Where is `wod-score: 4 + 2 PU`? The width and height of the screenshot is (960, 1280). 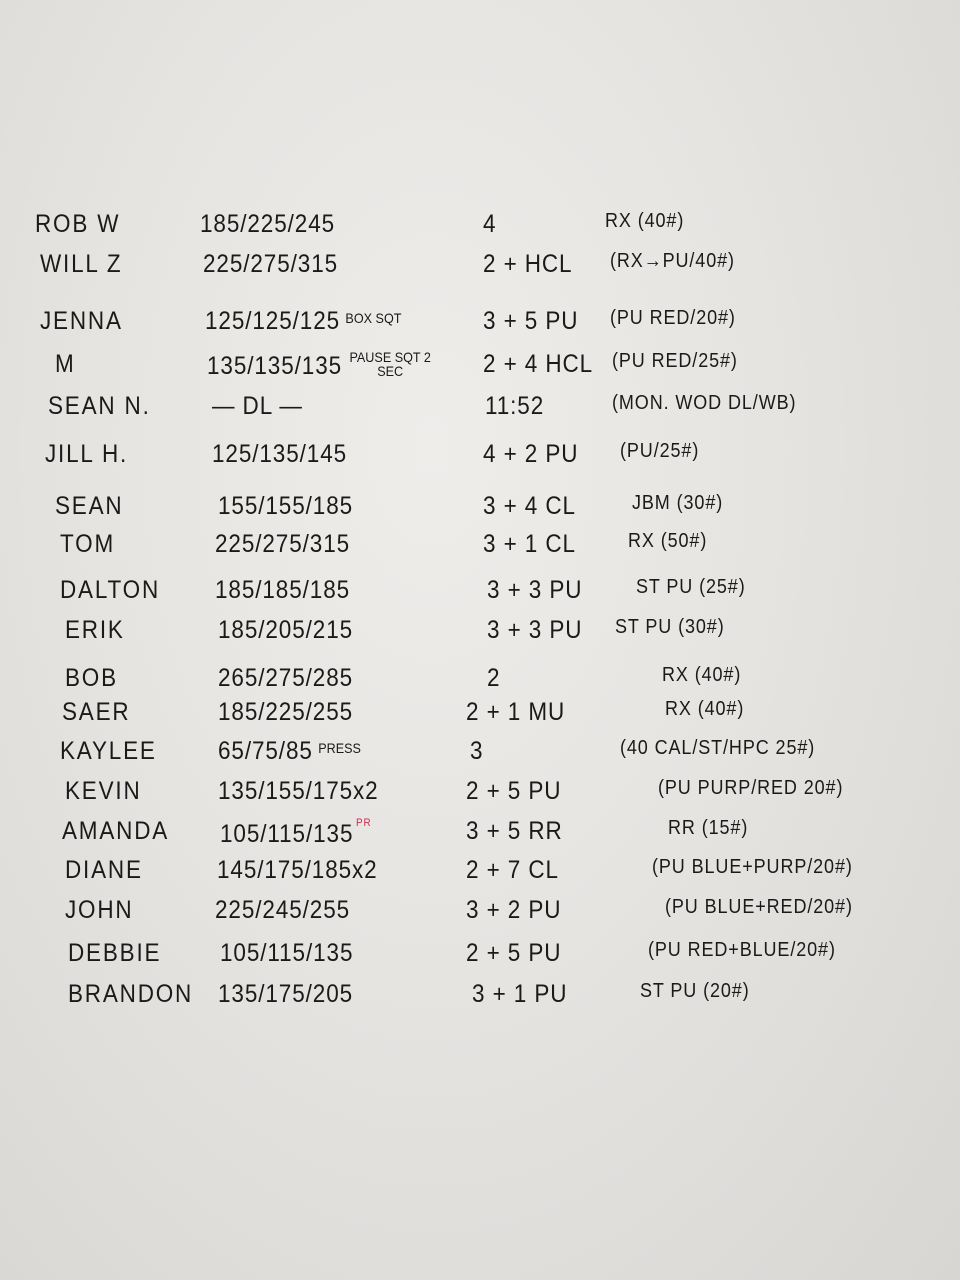
wod-score: 4 + 2 PU is located at coordinates (530, 454).